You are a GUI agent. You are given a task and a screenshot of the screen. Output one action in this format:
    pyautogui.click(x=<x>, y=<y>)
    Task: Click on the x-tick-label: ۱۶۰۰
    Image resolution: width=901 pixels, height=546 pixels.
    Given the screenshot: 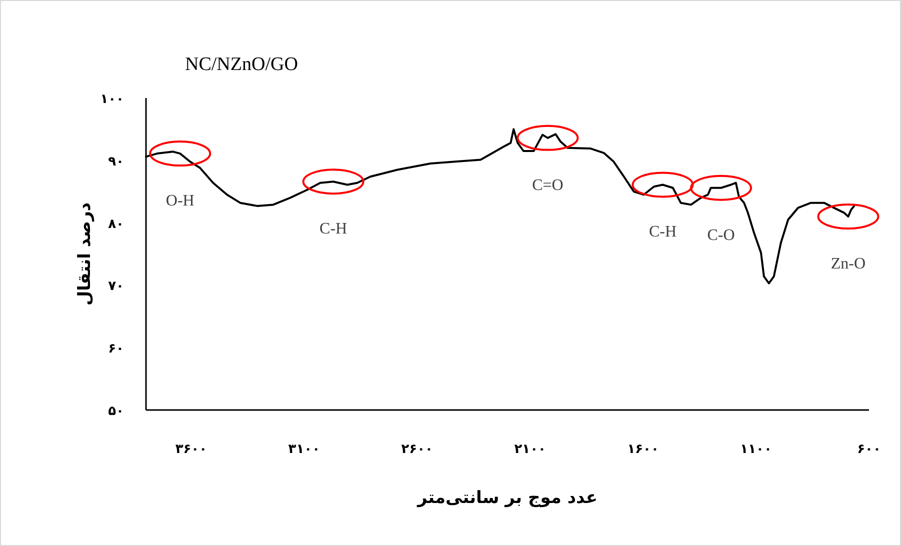 What is the action you would take?
    pyautogui.click(x=643, y=449)
    